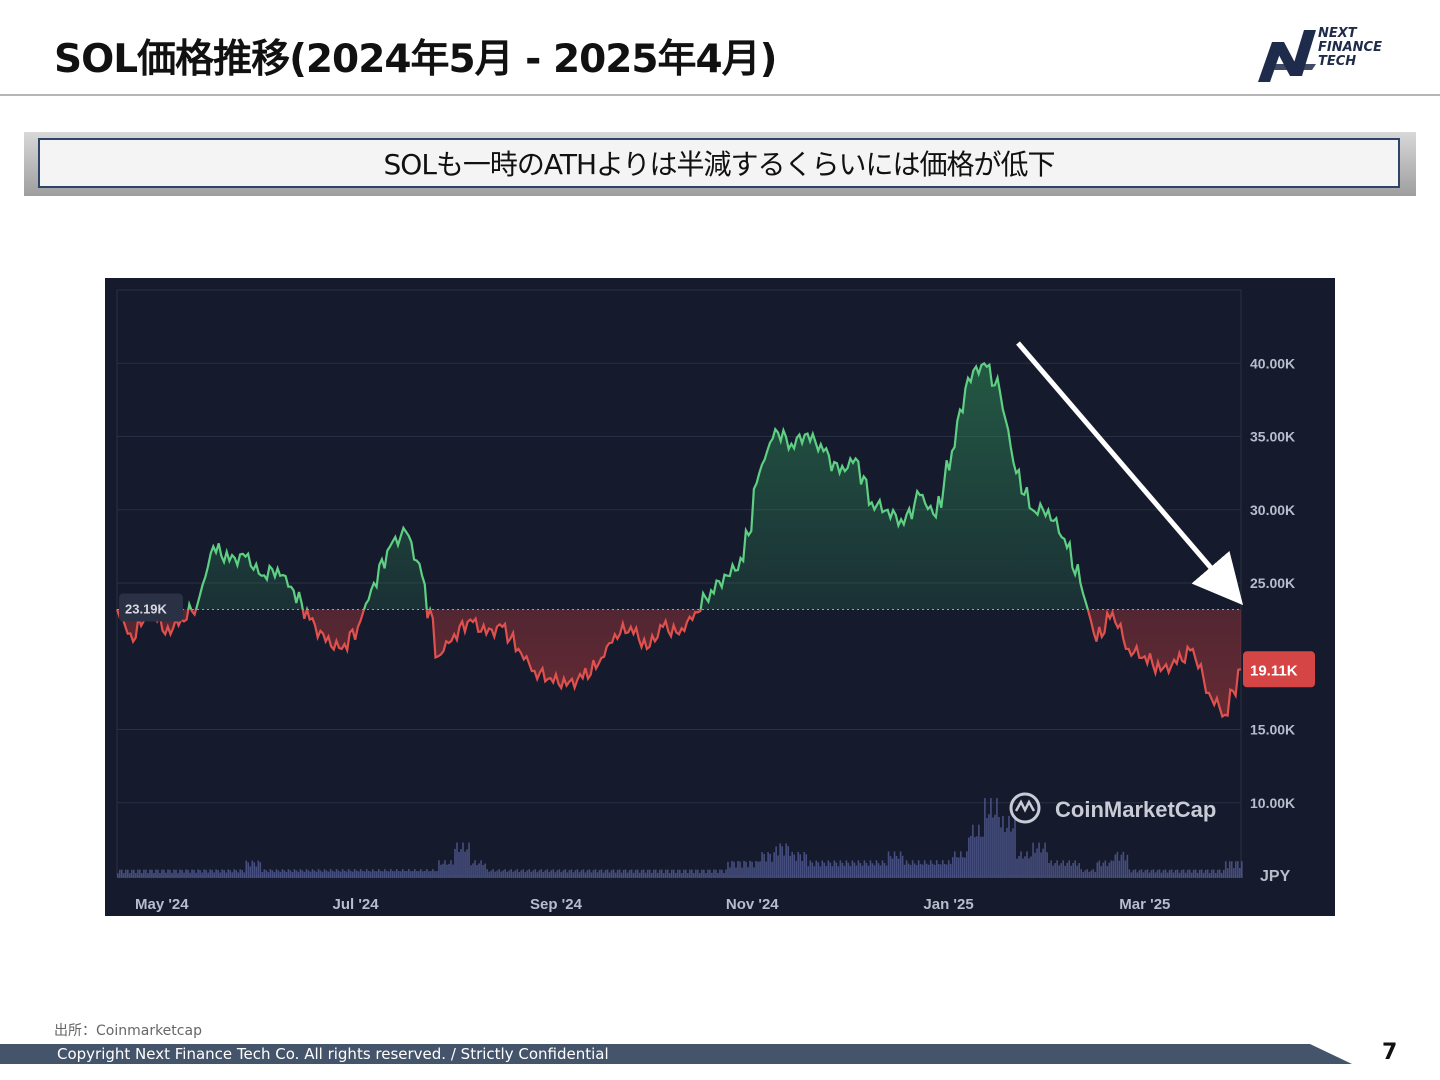  I want to click on nft-logo-mark-icon, so click(1287, 56).